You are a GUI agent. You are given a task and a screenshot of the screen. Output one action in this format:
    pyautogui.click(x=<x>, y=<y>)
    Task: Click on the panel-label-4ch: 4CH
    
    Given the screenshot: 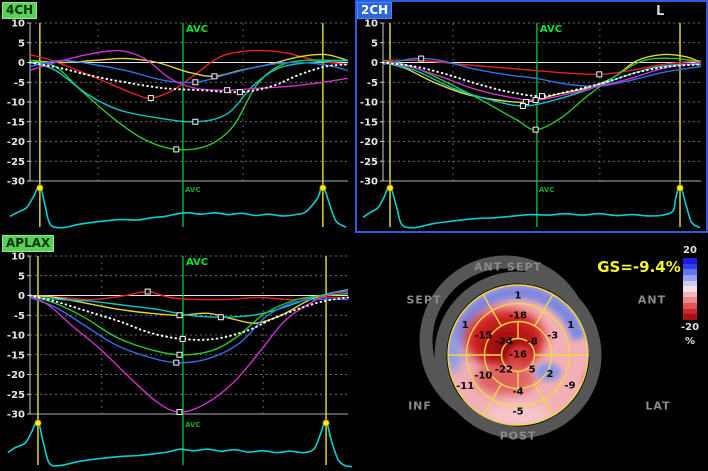 What is the action you would take?
    pyautogui.click(x=20, y=10)
    